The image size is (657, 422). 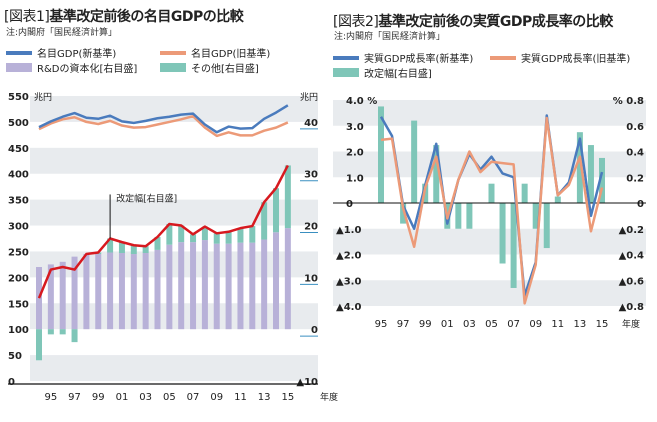 I want to click on x-tick-label: 11, so click(x=557, y=324).